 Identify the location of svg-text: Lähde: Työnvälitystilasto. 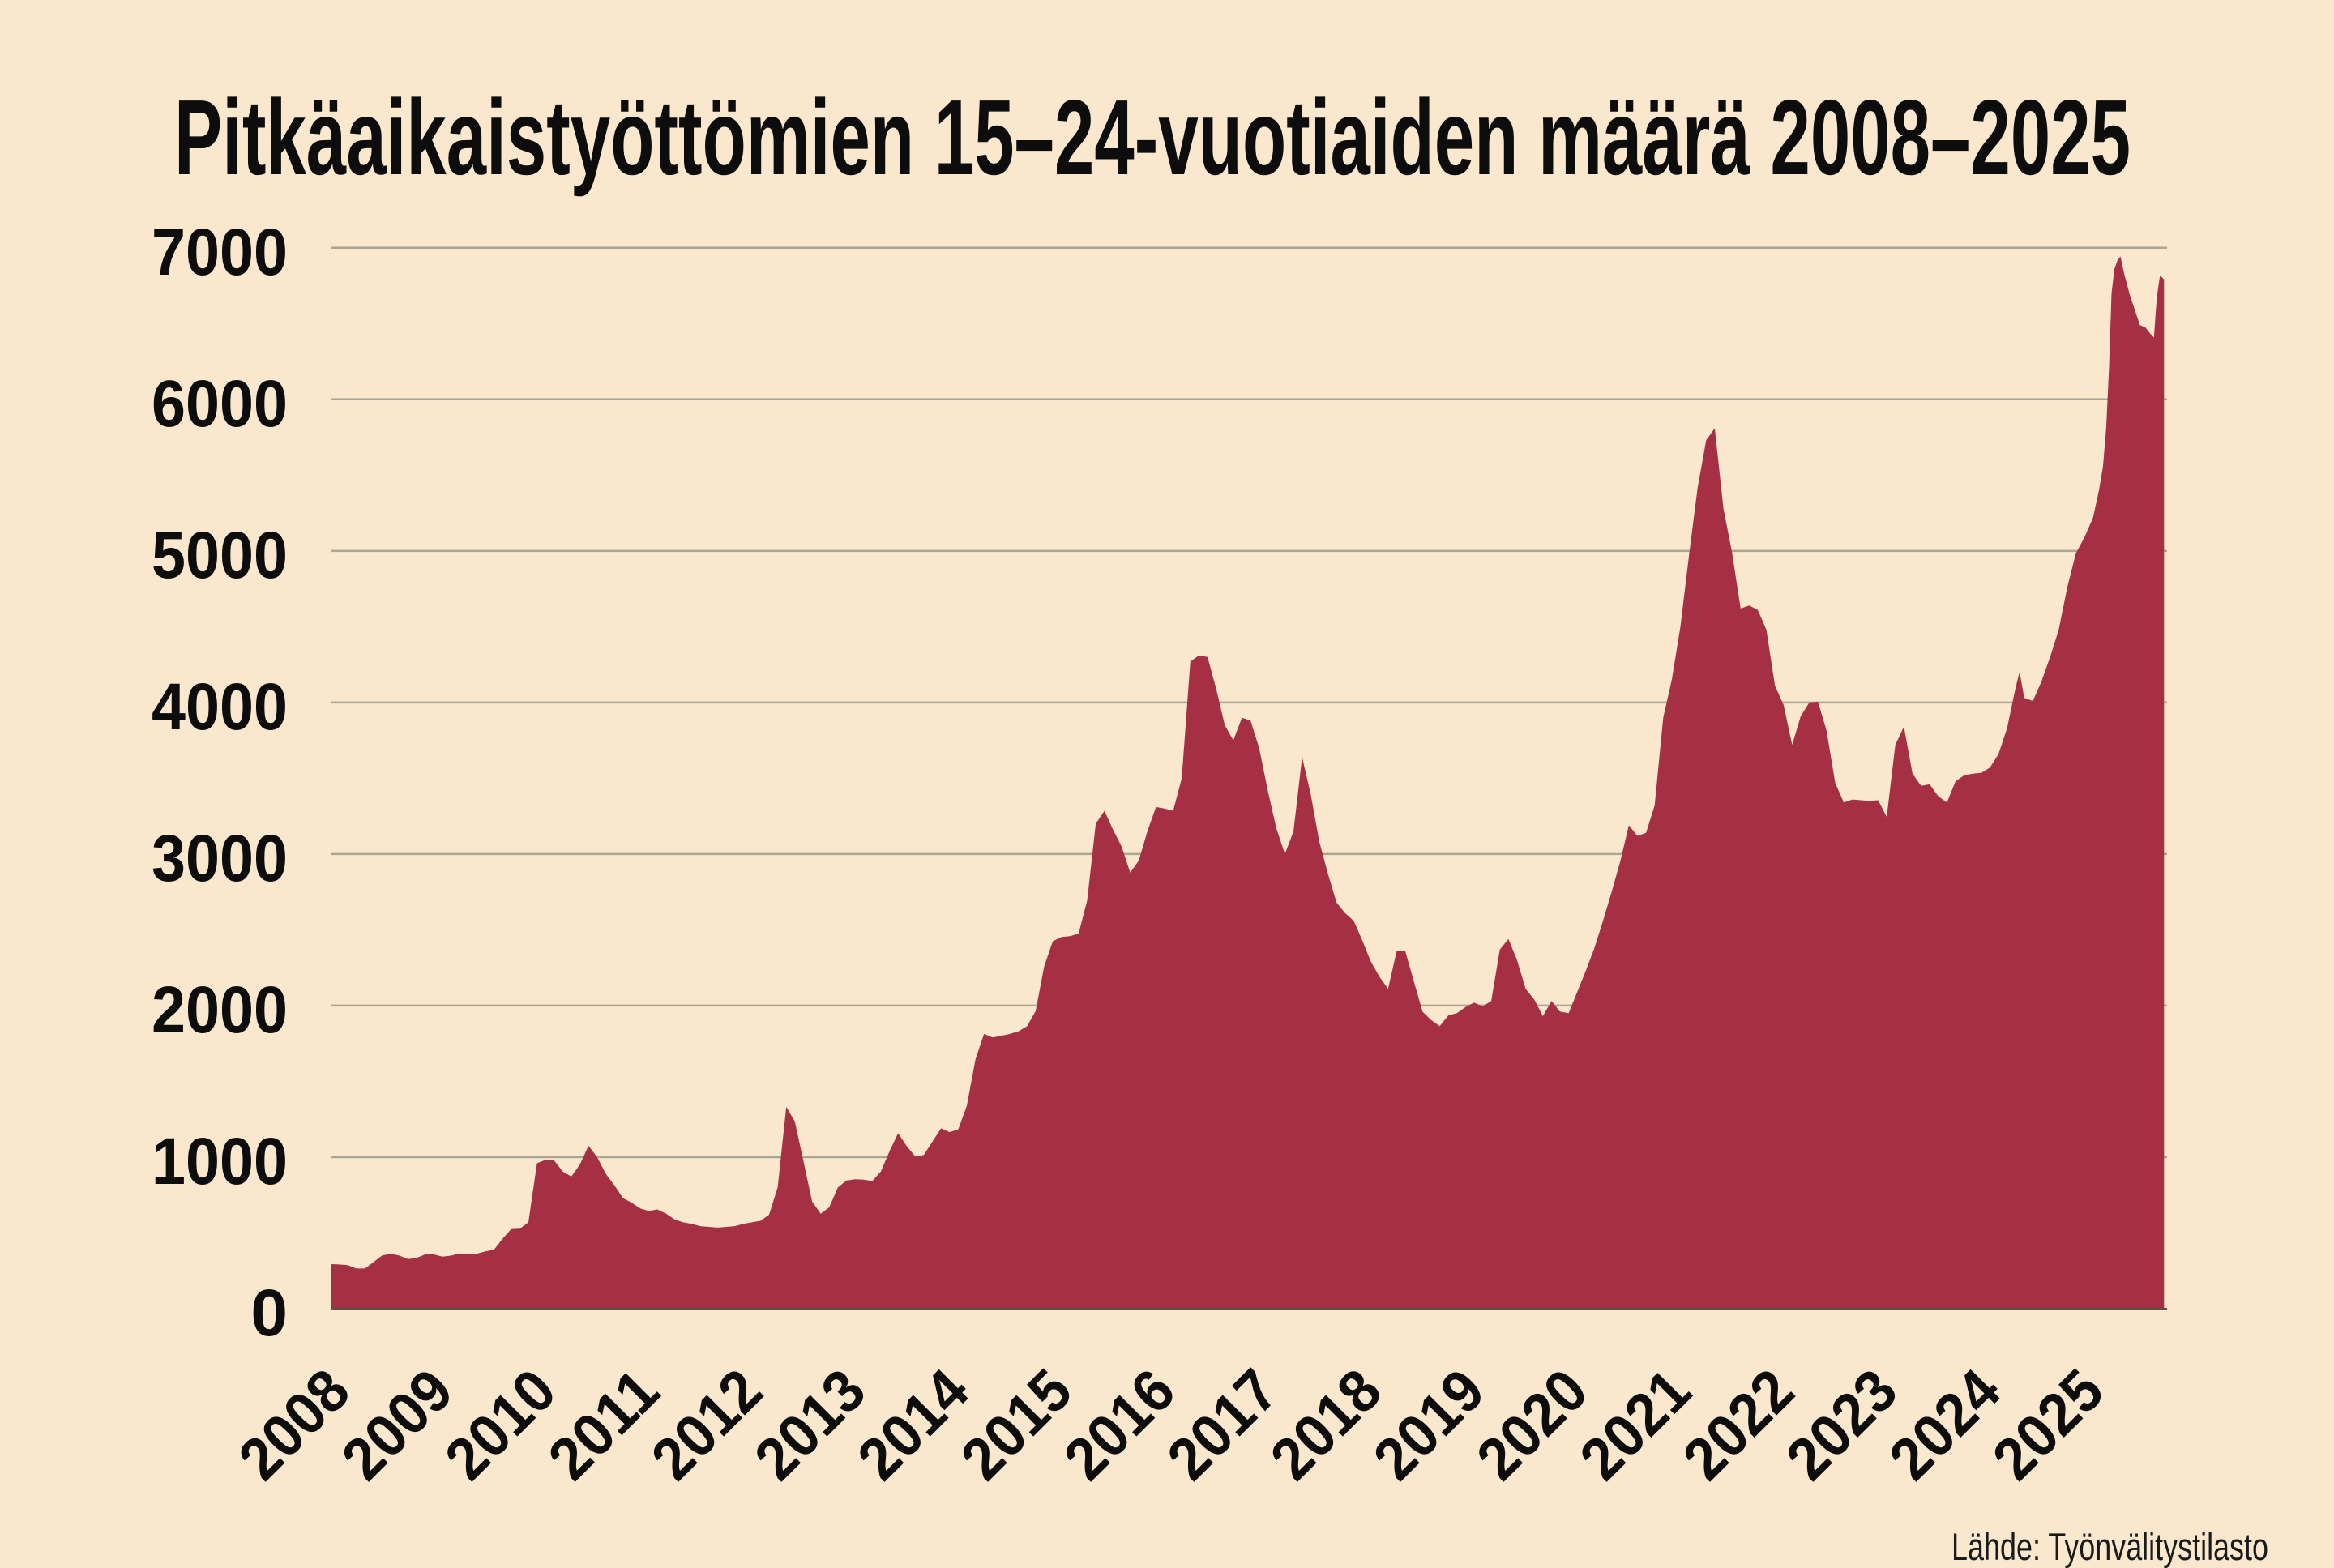
(2109, 1546).